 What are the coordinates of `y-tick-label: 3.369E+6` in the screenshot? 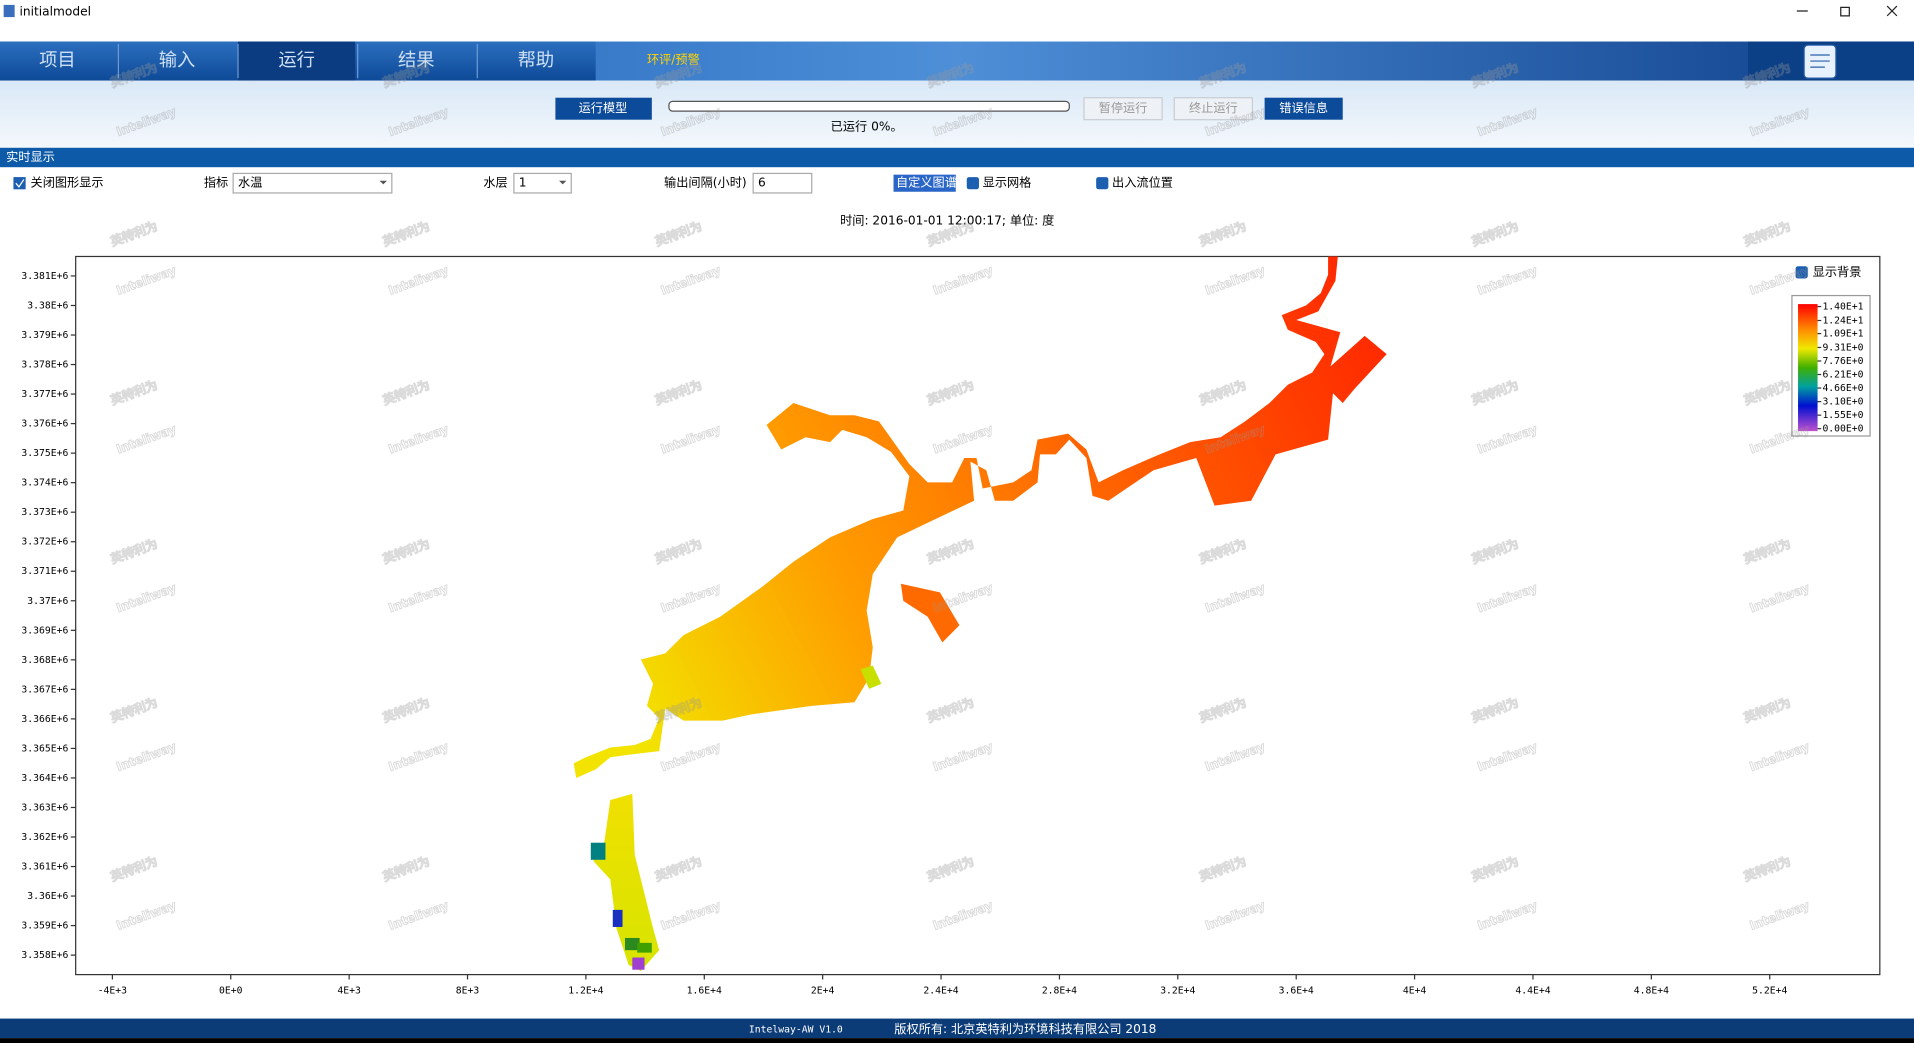 It's located at (44, 630).